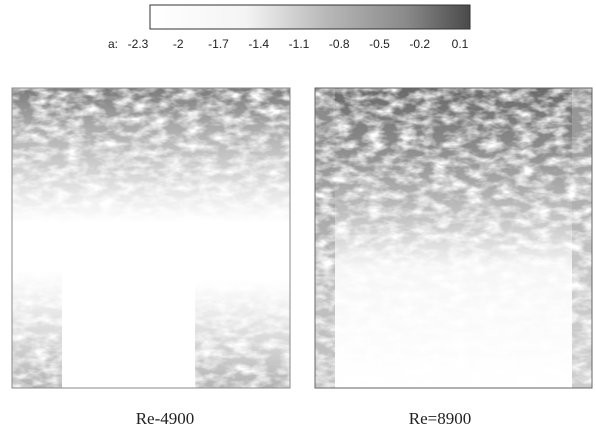 The width and height of the screenshot is (596, 439). What do you see at coordinates (138, 44) in the screenshot?
I see `colorbar-tick-label: -2.3` at bounding box center [138, 44].